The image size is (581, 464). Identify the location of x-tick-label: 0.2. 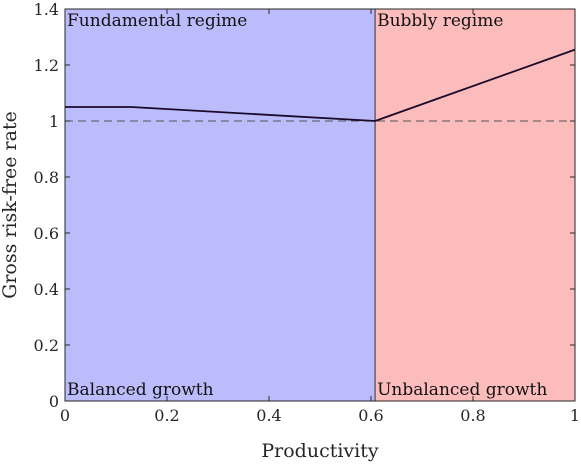
(166, 415).